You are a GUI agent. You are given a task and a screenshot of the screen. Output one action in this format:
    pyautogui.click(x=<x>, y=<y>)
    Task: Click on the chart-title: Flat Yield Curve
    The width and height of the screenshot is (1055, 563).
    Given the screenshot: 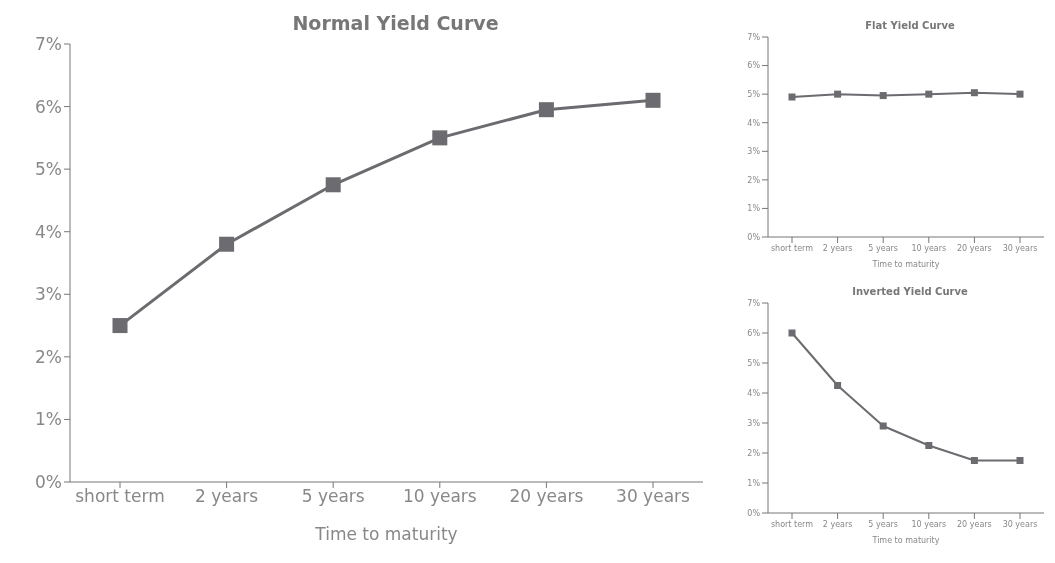 What is the action you would take?
    pyautogui.click(x=910, y=25)
    